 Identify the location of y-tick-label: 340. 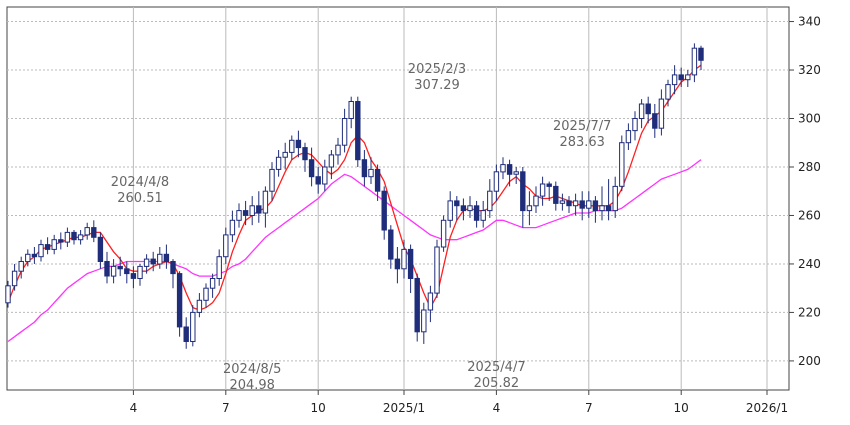
(809, 22).